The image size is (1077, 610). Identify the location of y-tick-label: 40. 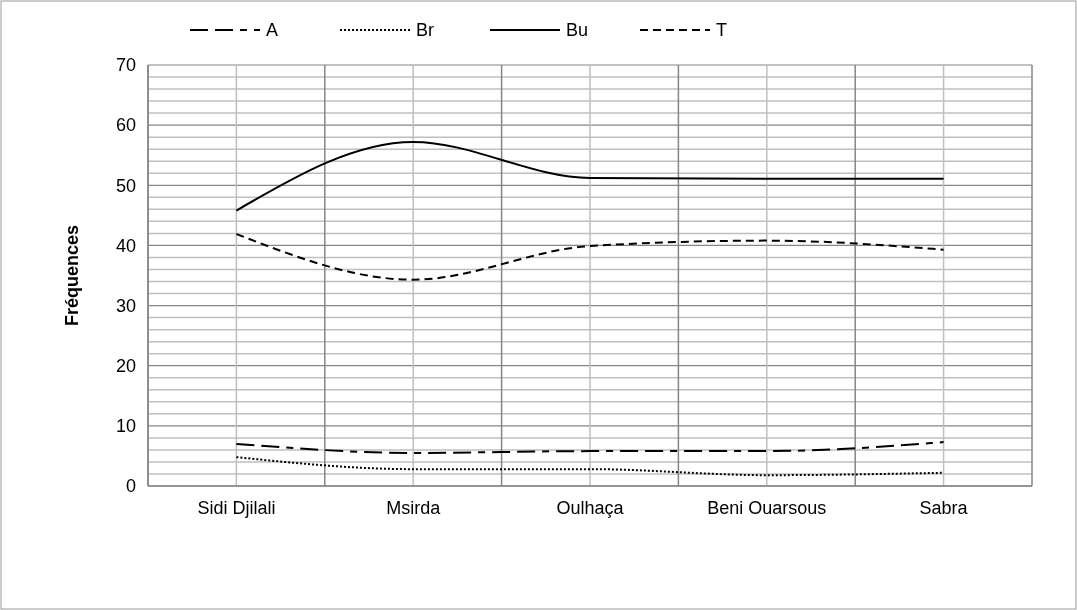
(125, 245).